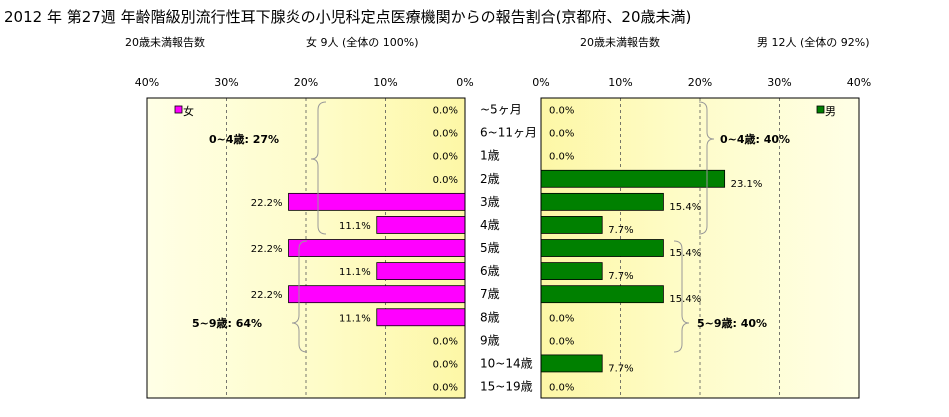 The width and height of the screenshot is (949, 417). Describe the element at coordinates (747, 184) in the screenshot. I see `male-data-label: 23.1%` at that location.